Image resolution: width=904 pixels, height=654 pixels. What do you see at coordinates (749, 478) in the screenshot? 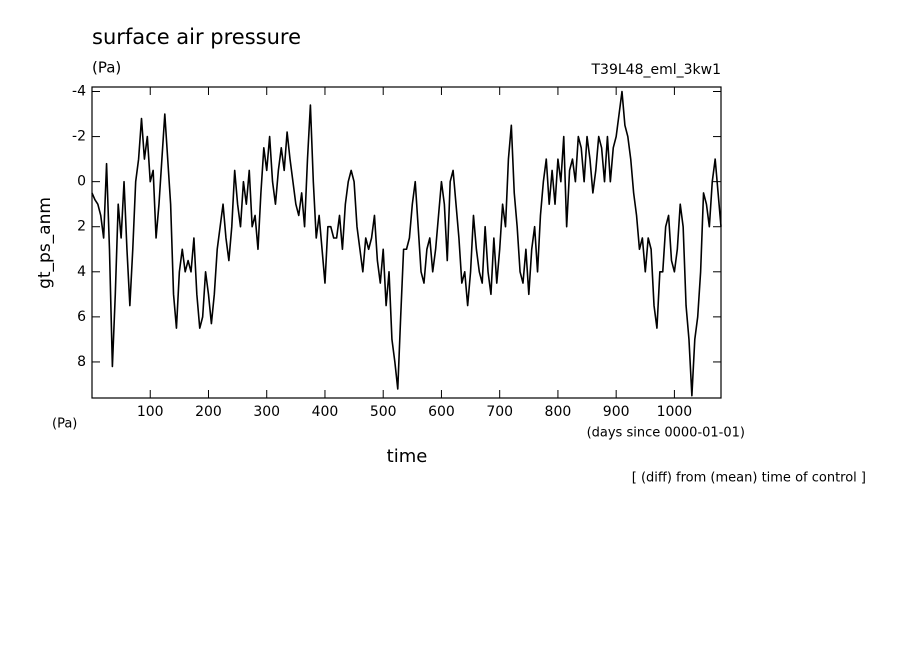
I see `note: [ (diff) from (mean) time of control ]` at bounding box center [749, 478].